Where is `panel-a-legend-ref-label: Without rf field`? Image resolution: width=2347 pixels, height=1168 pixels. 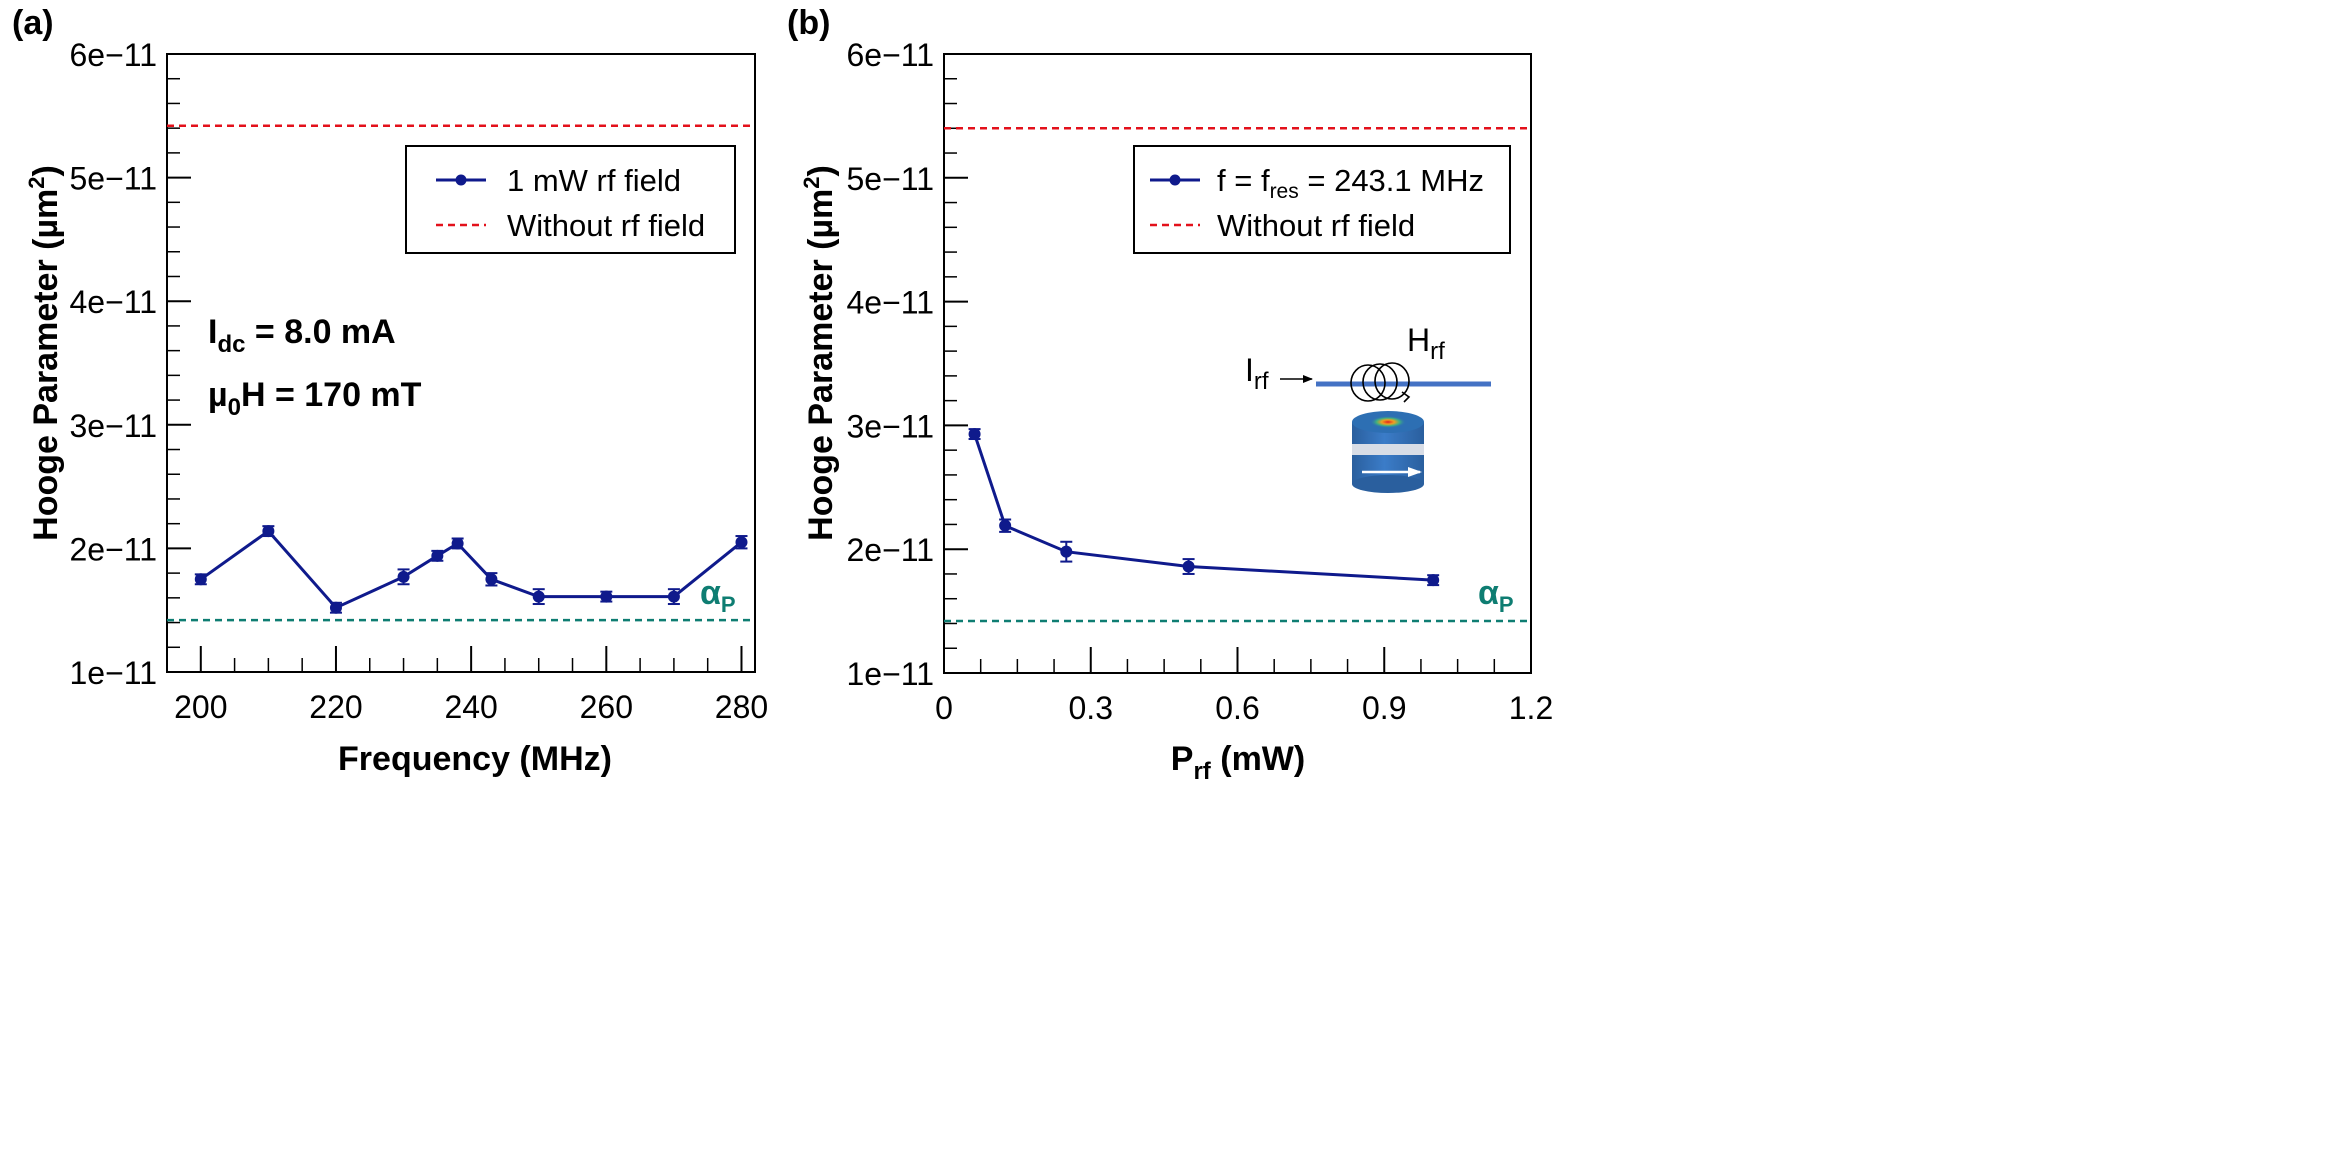 panel-a-legend-ref-label: Without rf field is located at coordinates (606, 225).